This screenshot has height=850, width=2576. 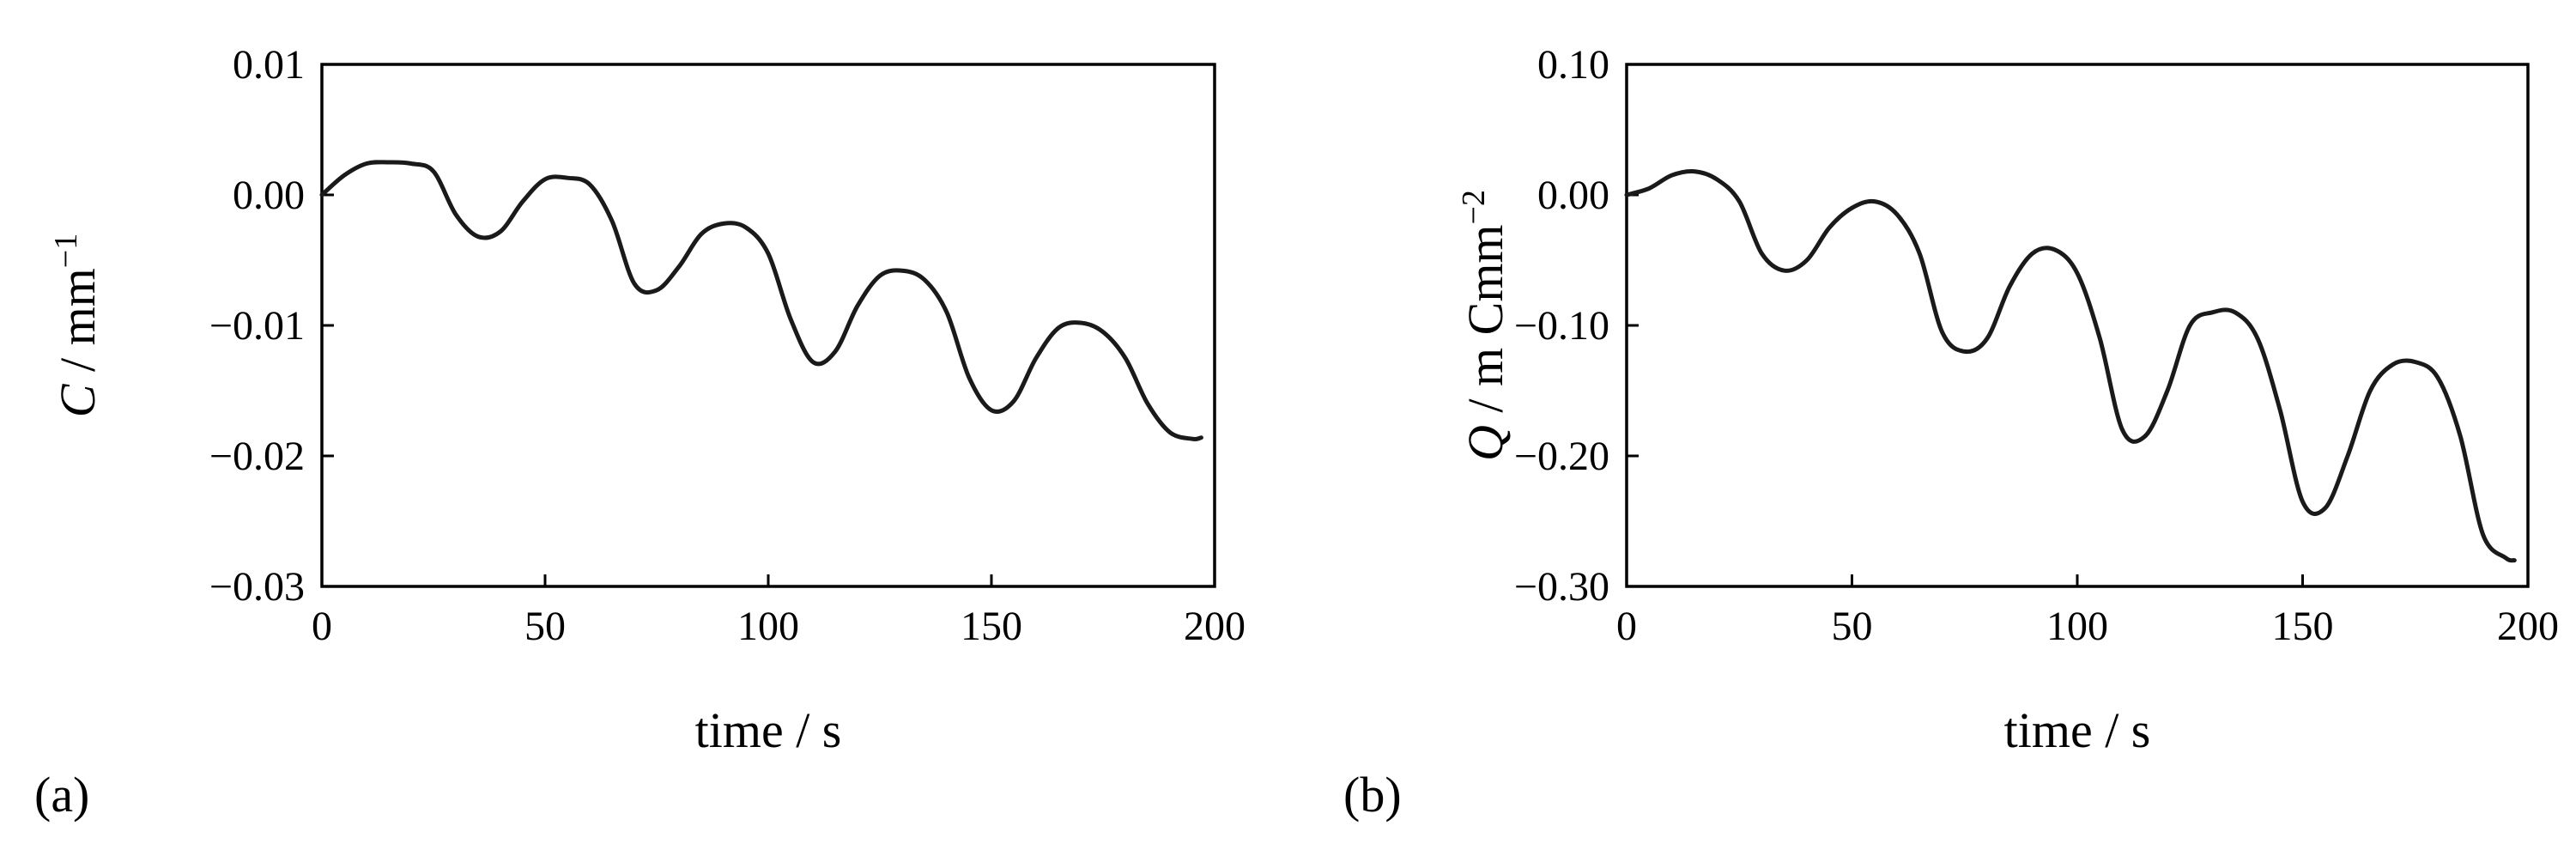 What do you see at coordinates (61, 795) in the screenshot?
I see `panel-label-a: (a)` at bounding box center [61, 795].